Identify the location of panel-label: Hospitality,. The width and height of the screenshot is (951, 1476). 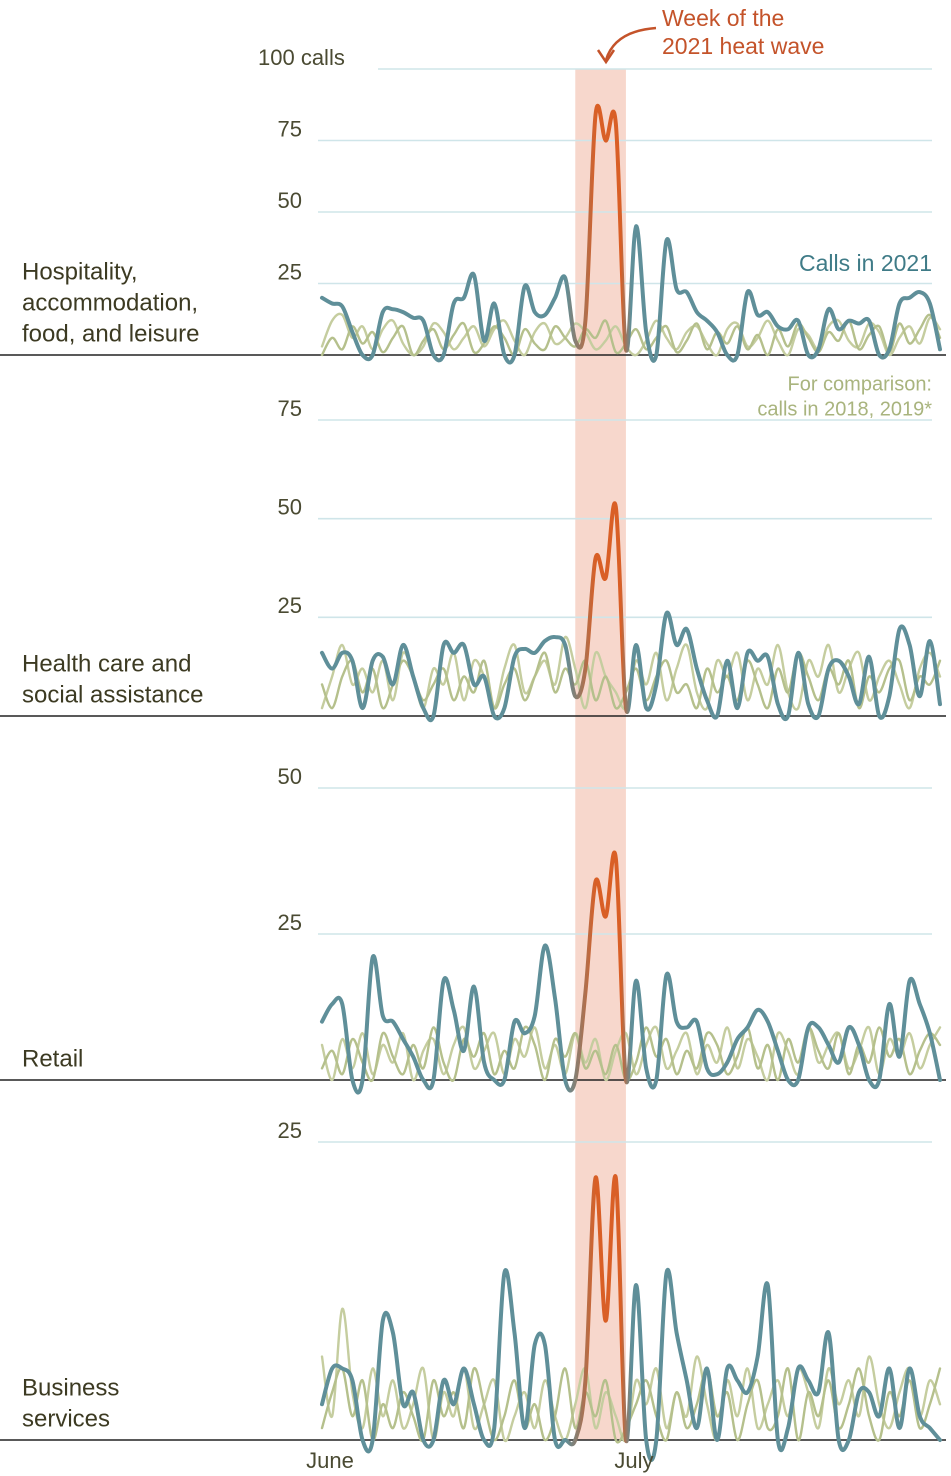
(80, 271).